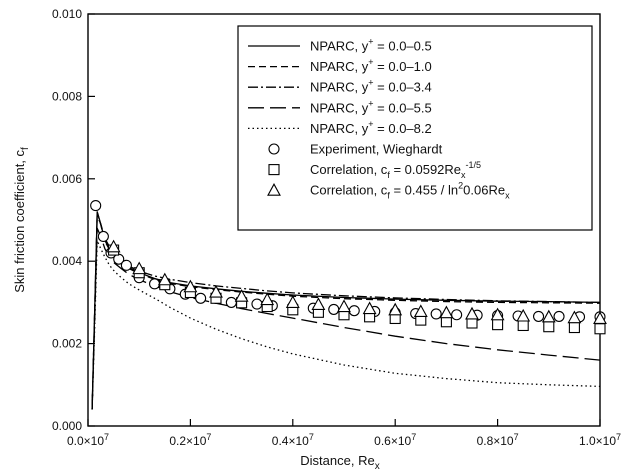 The height and width of the screenshot is (472, 624). I want to click on marker-series-triangle, so click(356, 282).